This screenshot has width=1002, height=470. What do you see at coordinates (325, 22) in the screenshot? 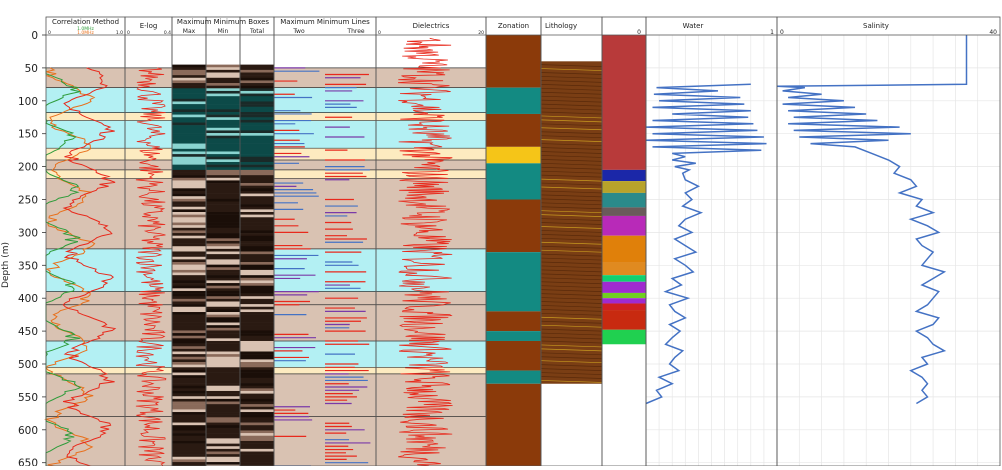
I see `header-lines: Maximum Minimum Lines` at bounding box center [325, 22].